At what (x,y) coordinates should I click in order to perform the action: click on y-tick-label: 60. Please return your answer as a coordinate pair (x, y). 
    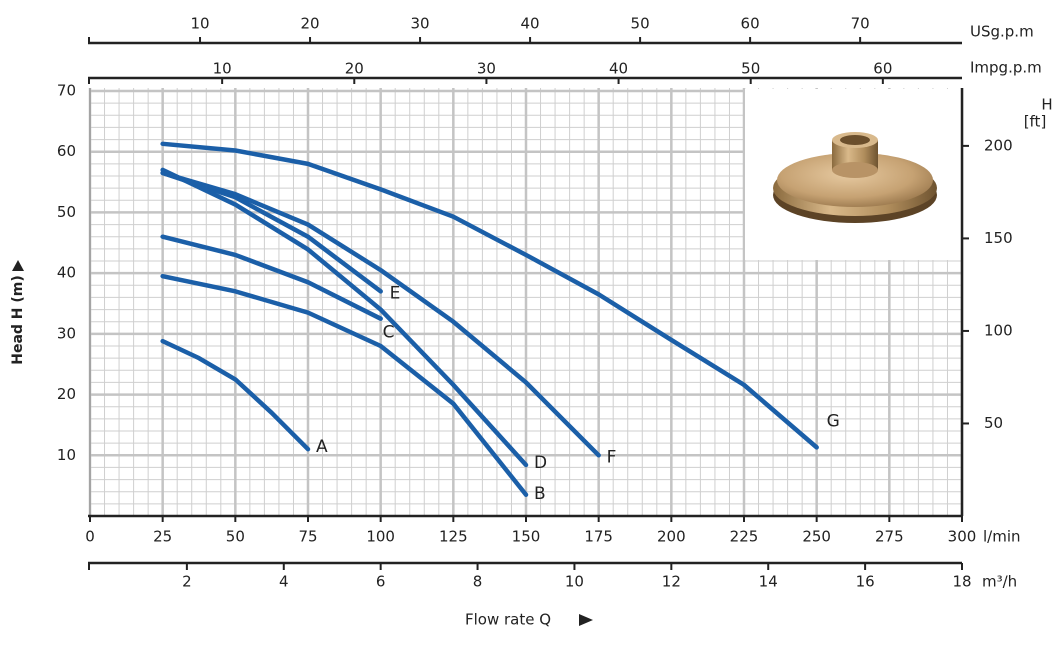
    Looking at the image, I should click on (66, 151).